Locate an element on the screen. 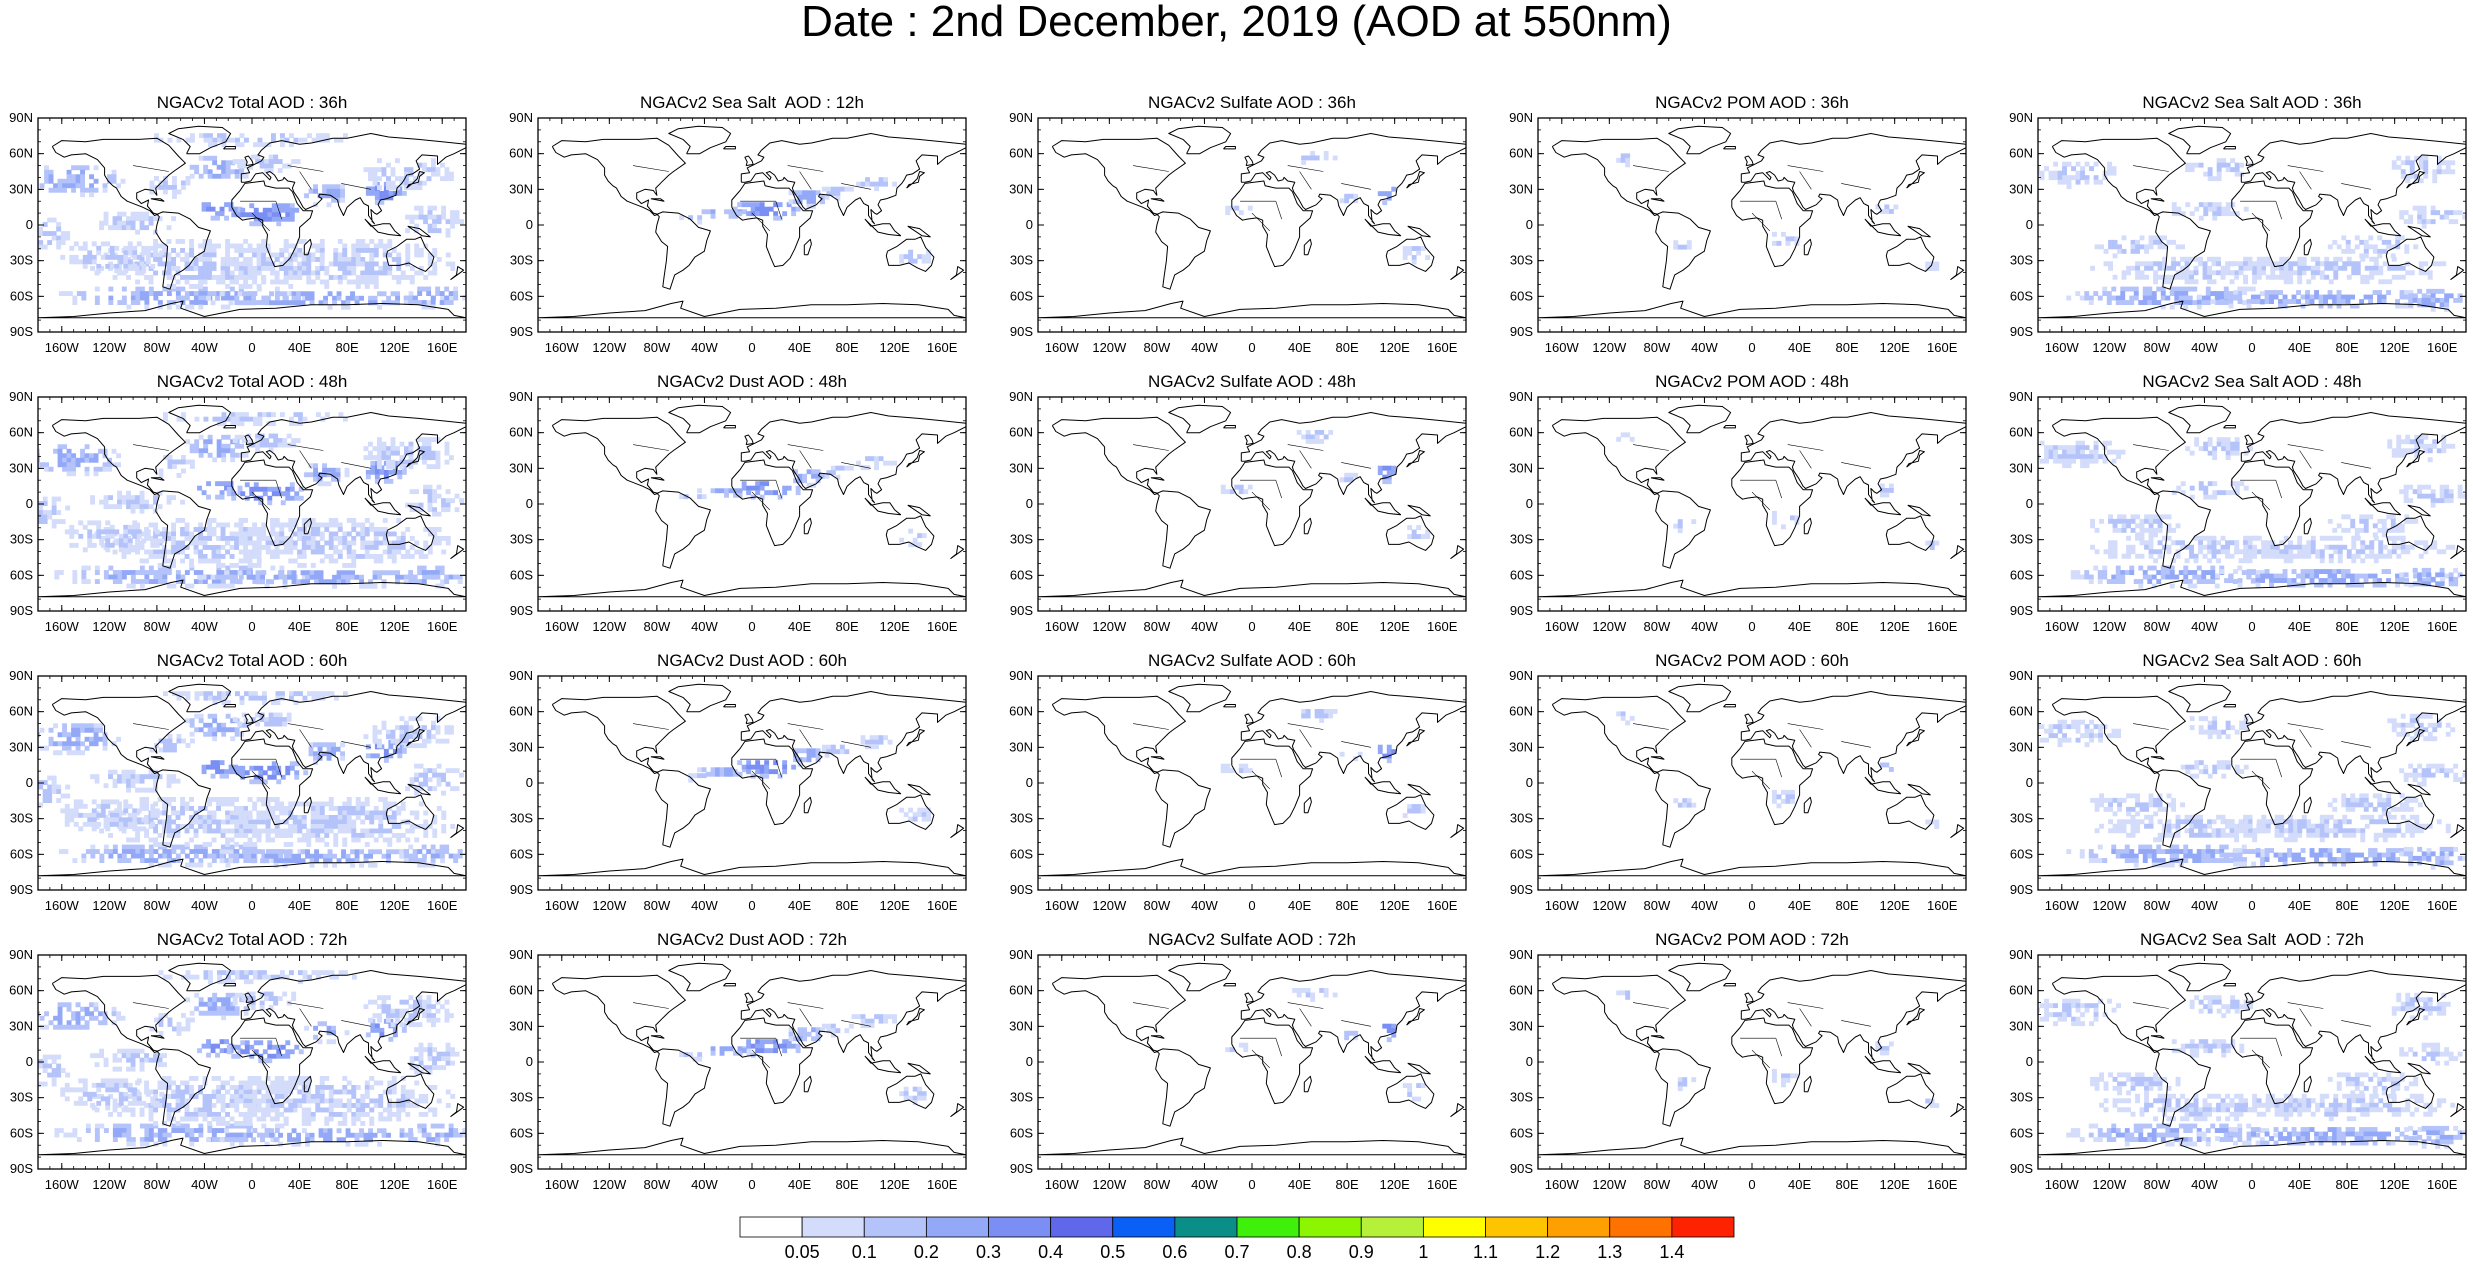 Image resolution: width=2473 pixels, height=1266 pixels. lon-tick-label: 160E is located at coordinates (2442, 347).